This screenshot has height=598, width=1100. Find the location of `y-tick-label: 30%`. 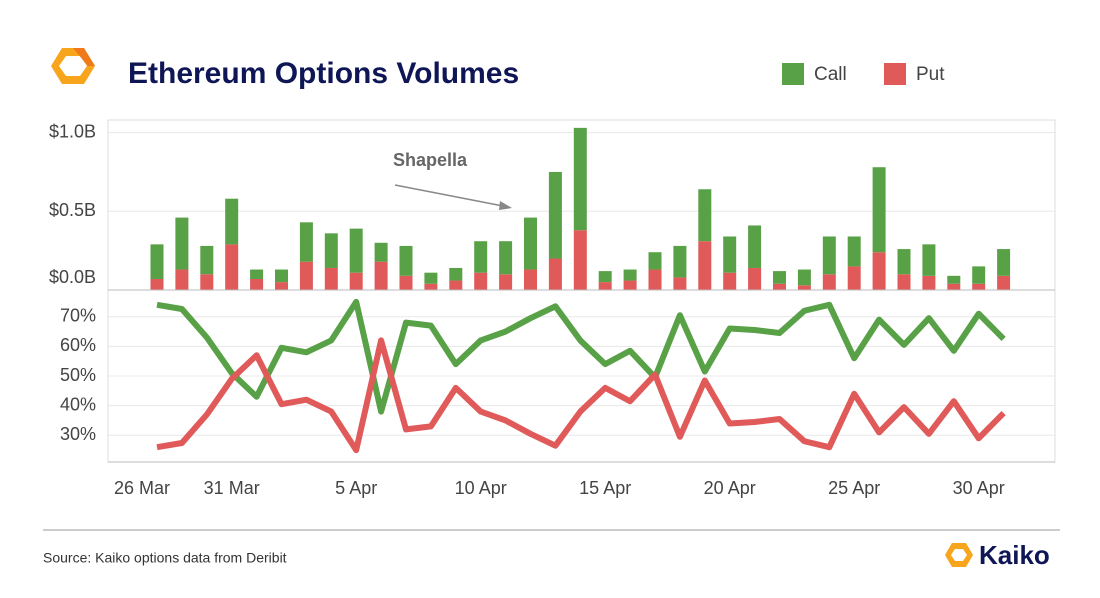

y-tick-label: 30% is located at coordinates (78, 434).